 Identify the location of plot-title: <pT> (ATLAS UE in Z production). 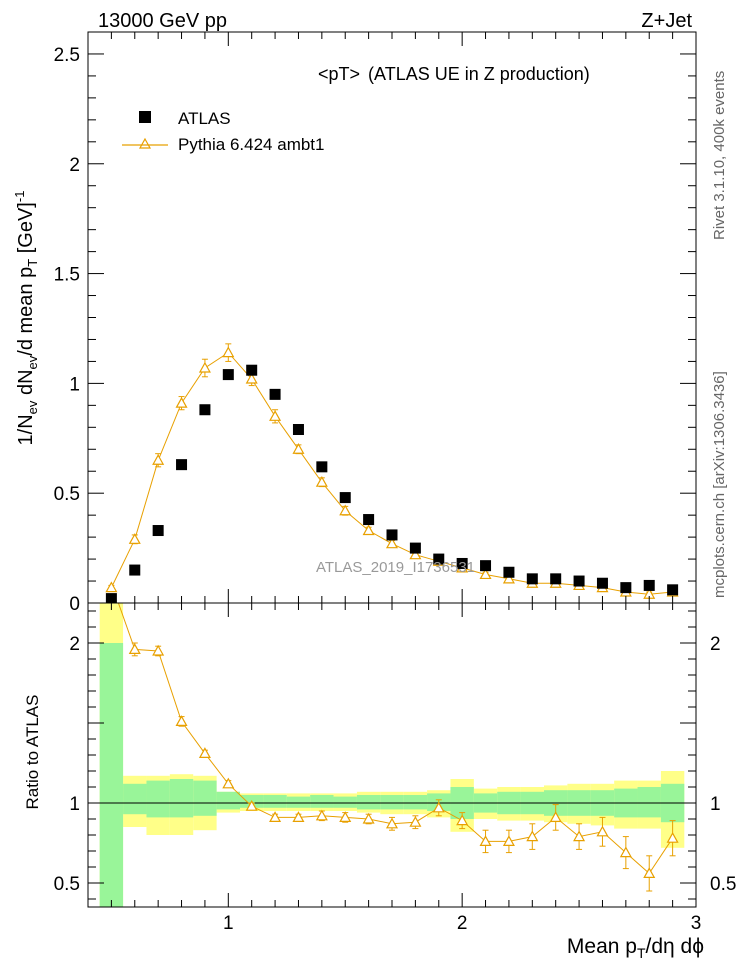
(454, 74).